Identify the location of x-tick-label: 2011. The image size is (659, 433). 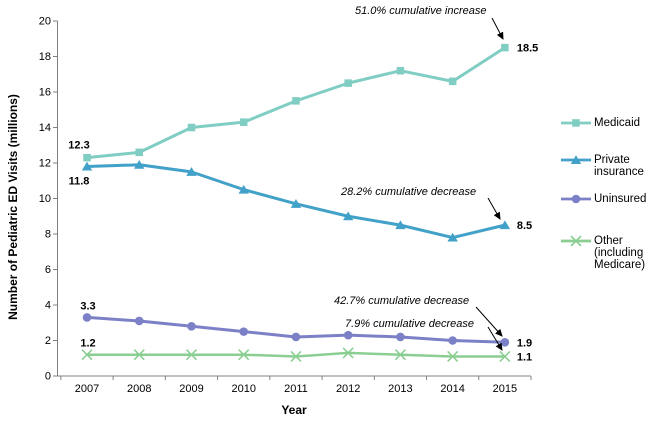
(296, 389).